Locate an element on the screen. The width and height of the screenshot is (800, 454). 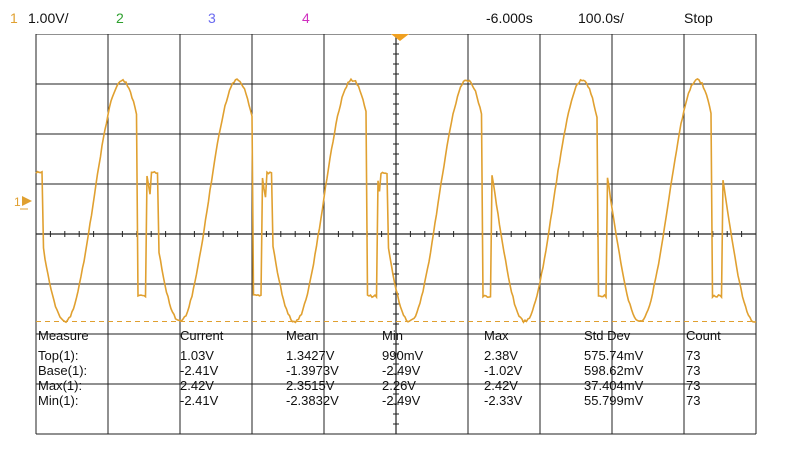
value-std-dev: 598.62mV is located at coordinates (613, 370).